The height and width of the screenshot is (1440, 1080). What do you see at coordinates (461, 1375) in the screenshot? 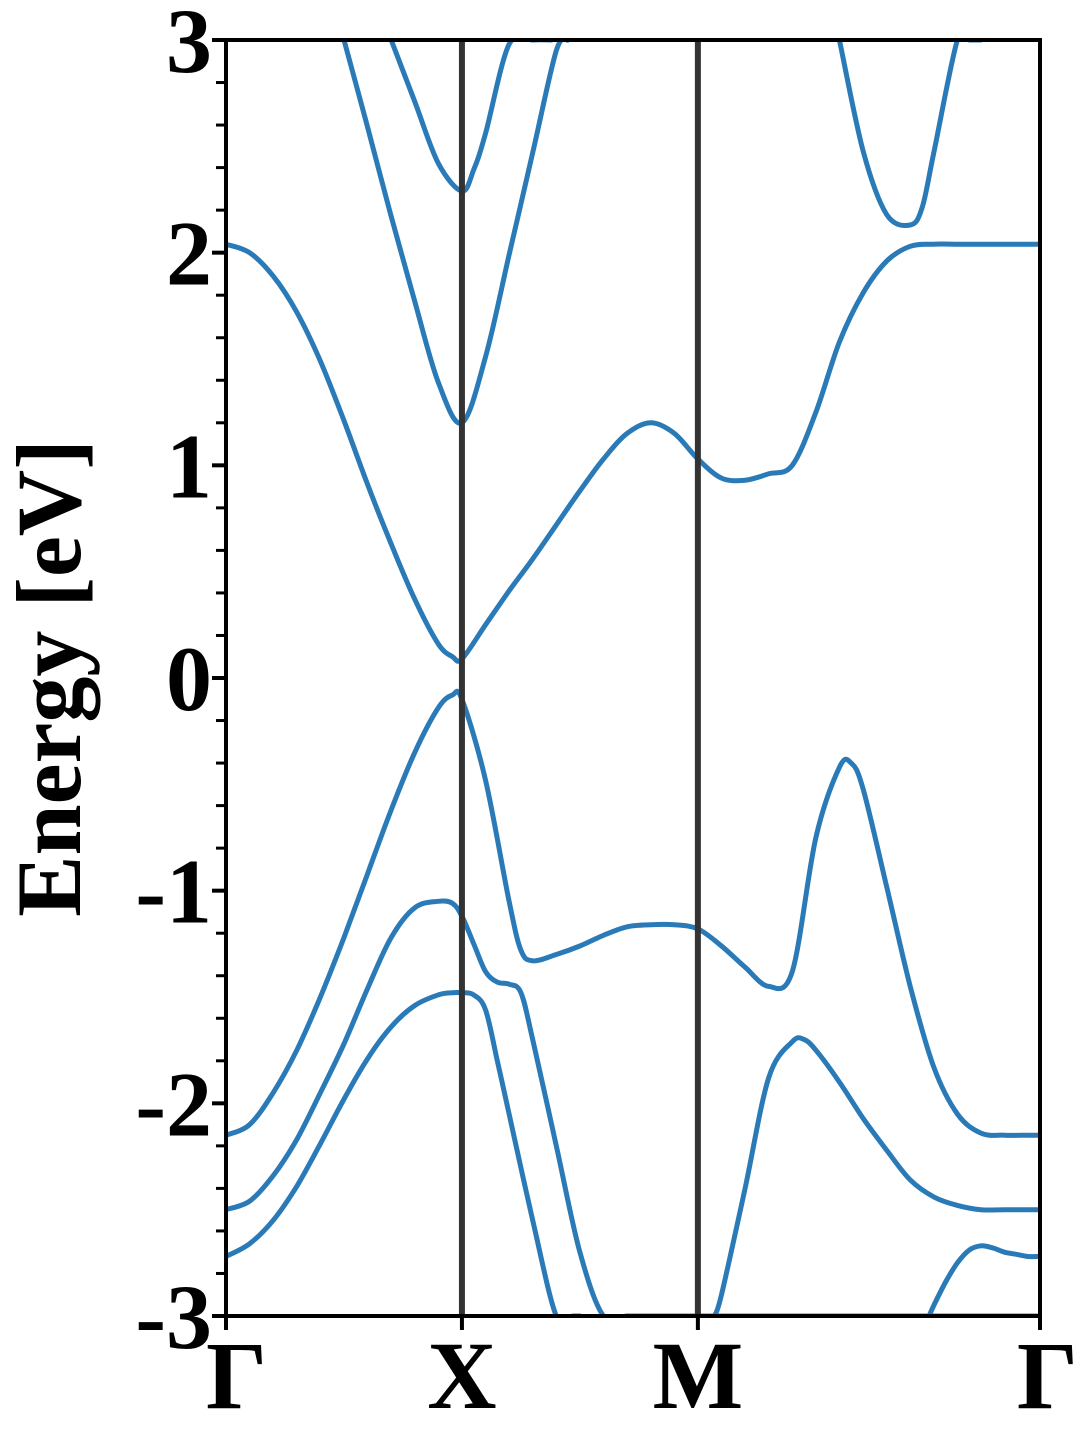
I see `x-tick-label: X` at bounding box center [461, 1375].